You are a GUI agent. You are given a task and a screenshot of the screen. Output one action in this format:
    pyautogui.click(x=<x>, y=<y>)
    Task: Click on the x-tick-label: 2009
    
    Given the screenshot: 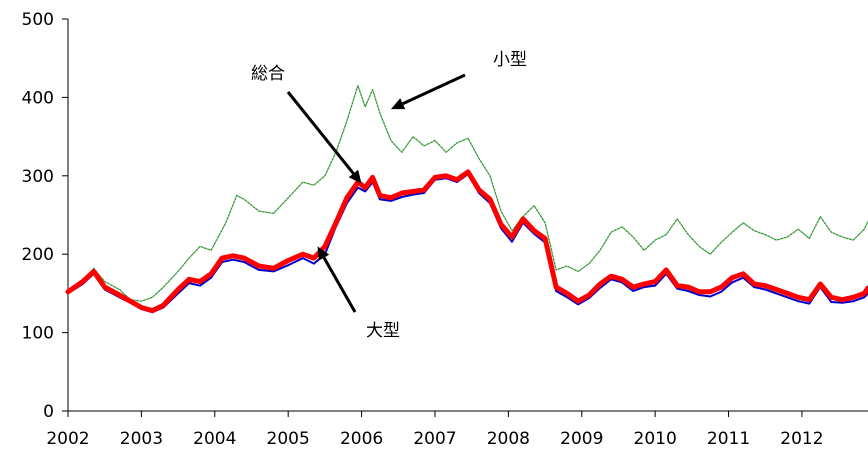 What is the action you would take?
    pyautogui.click(x=581, y=439)
    